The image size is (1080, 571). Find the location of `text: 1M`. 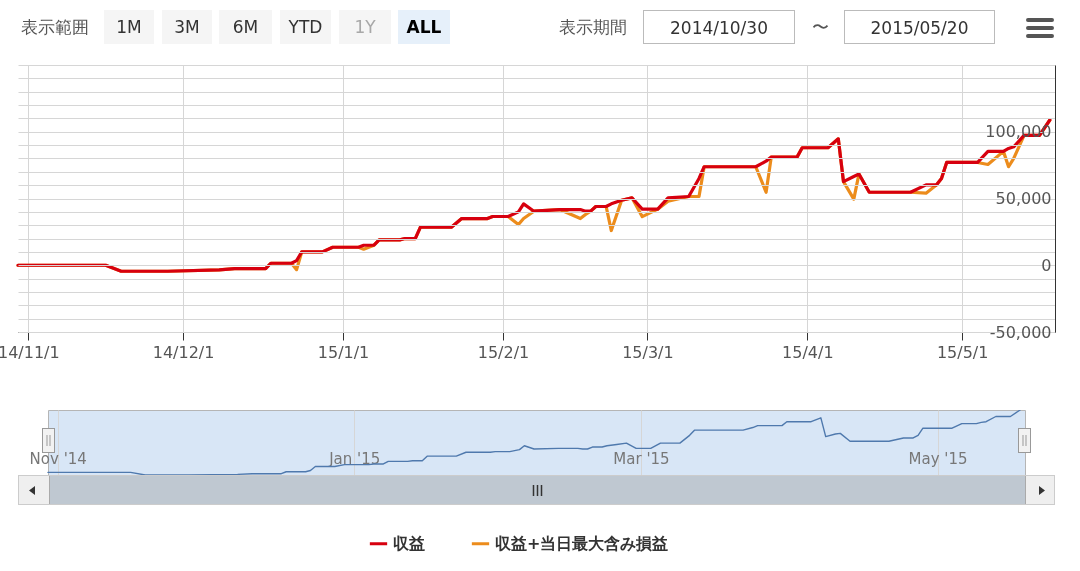

text: 1M is located at coordinates (129, 27).